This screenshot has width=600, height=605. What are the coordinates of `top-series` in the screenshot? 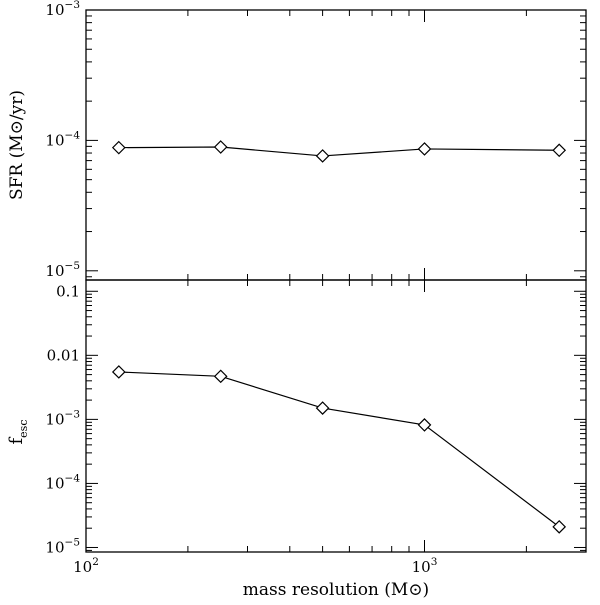 It's located at (339, 151).